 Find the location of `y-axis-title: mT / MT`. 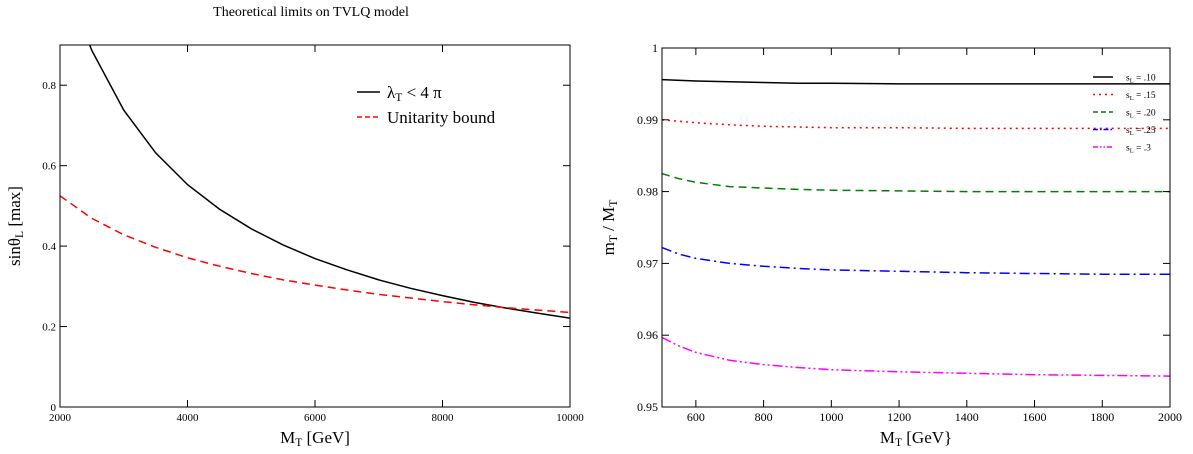

y-axis-title: mT / MT is located at coordinates (609, 228).